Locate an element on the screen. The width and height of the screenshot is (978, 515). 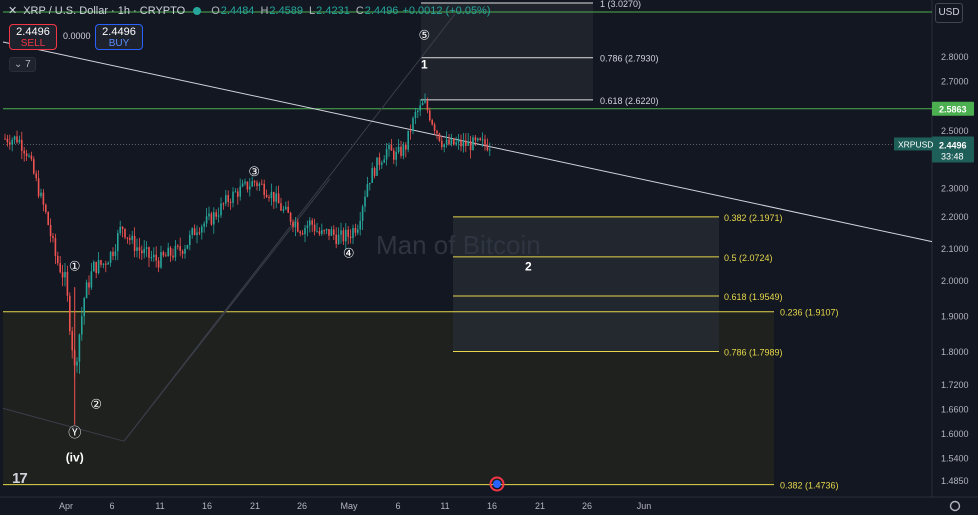
symbol-title: XRP / U.S. Dollar · 1h · CRYPTO is located at coordinates (104, 11).